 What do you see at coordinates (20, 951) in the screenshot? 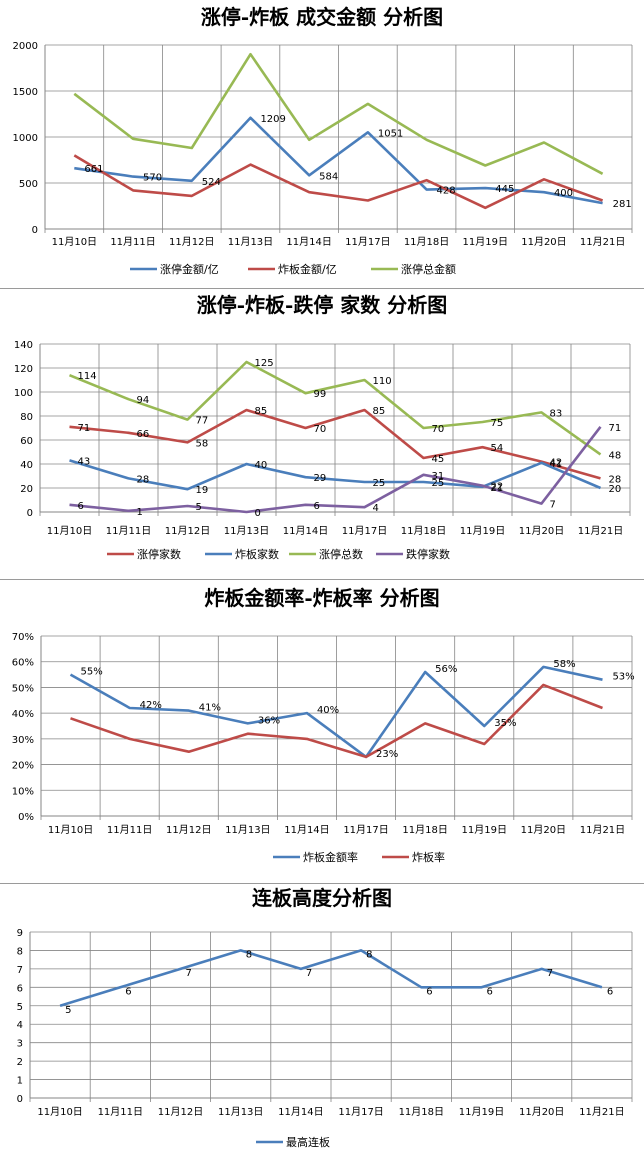
I see `y-tick-label: 8` at bounding box center [20, 951].